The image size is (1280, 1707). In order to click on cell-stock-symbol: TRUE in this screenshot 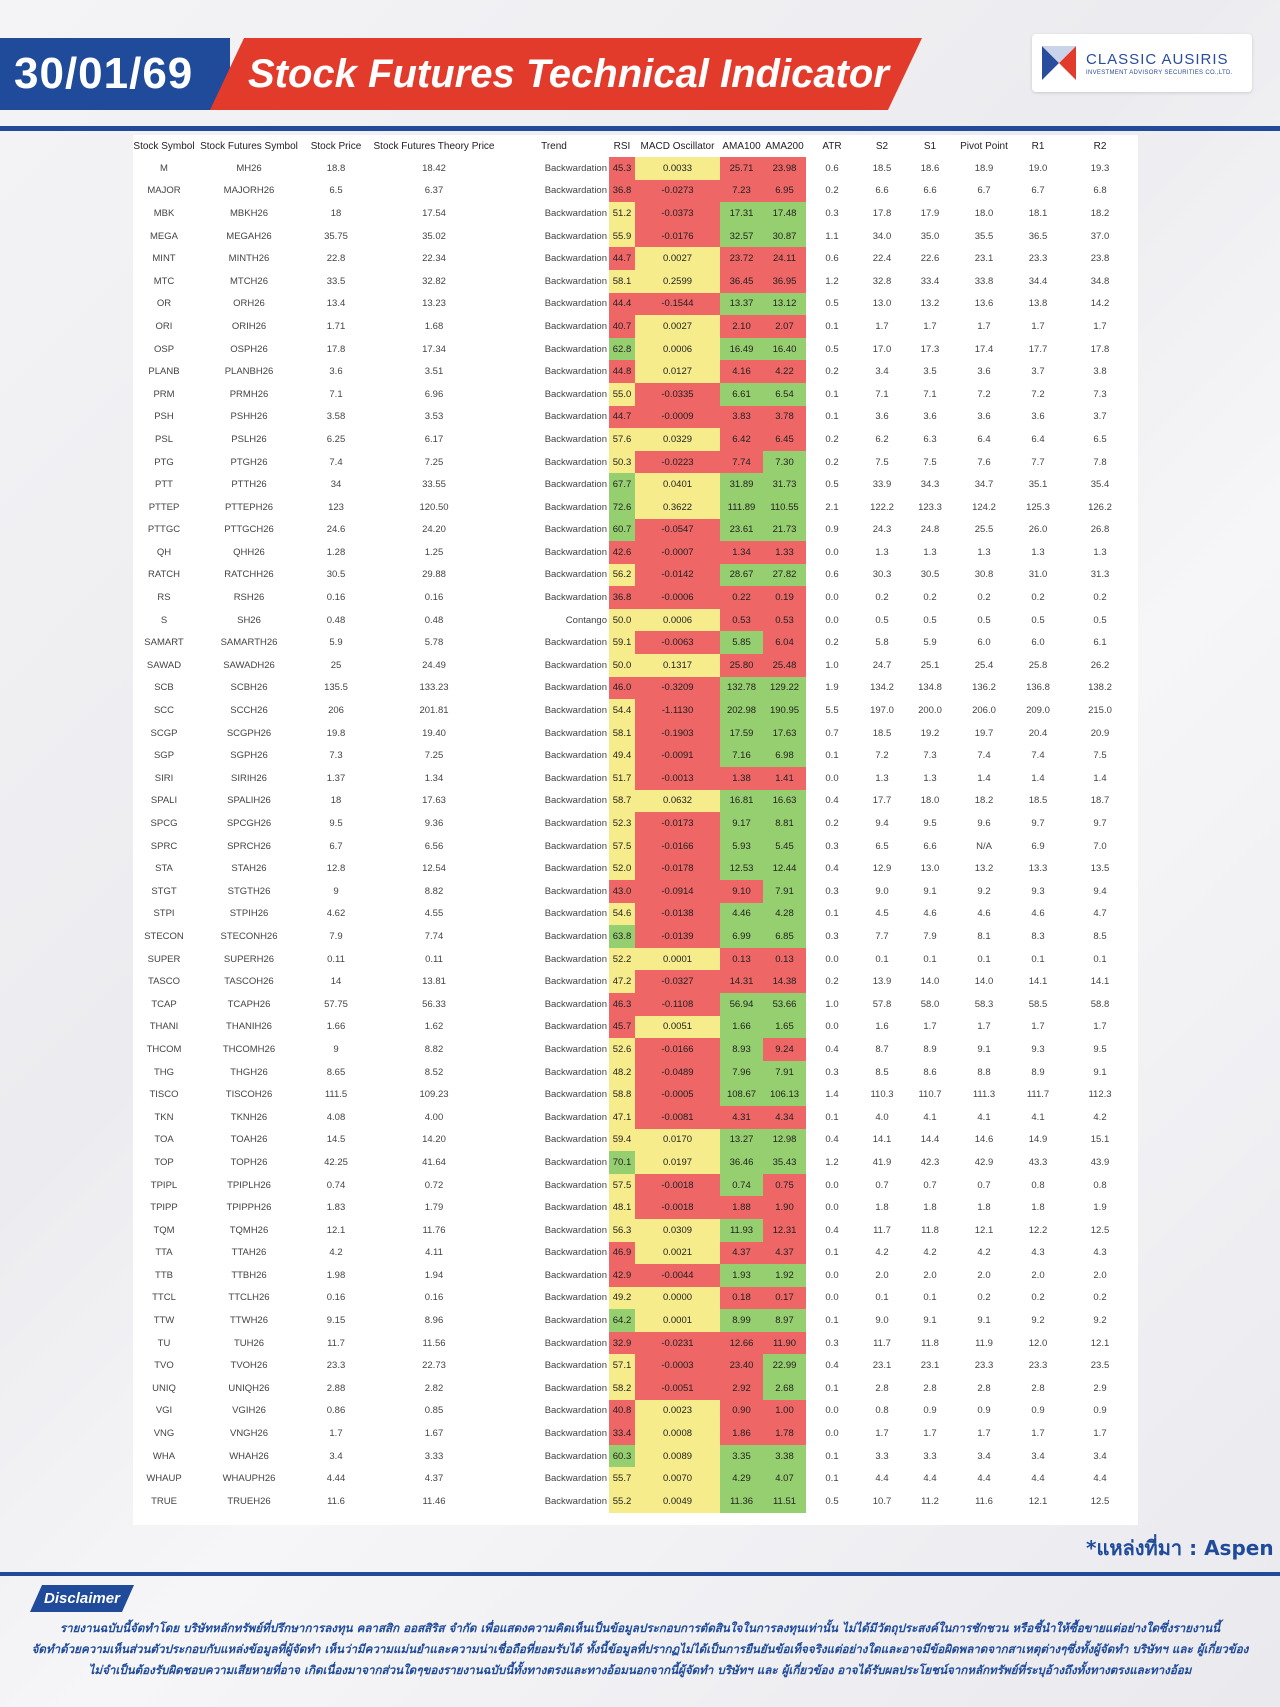, I will do `click(164, 1501)`.